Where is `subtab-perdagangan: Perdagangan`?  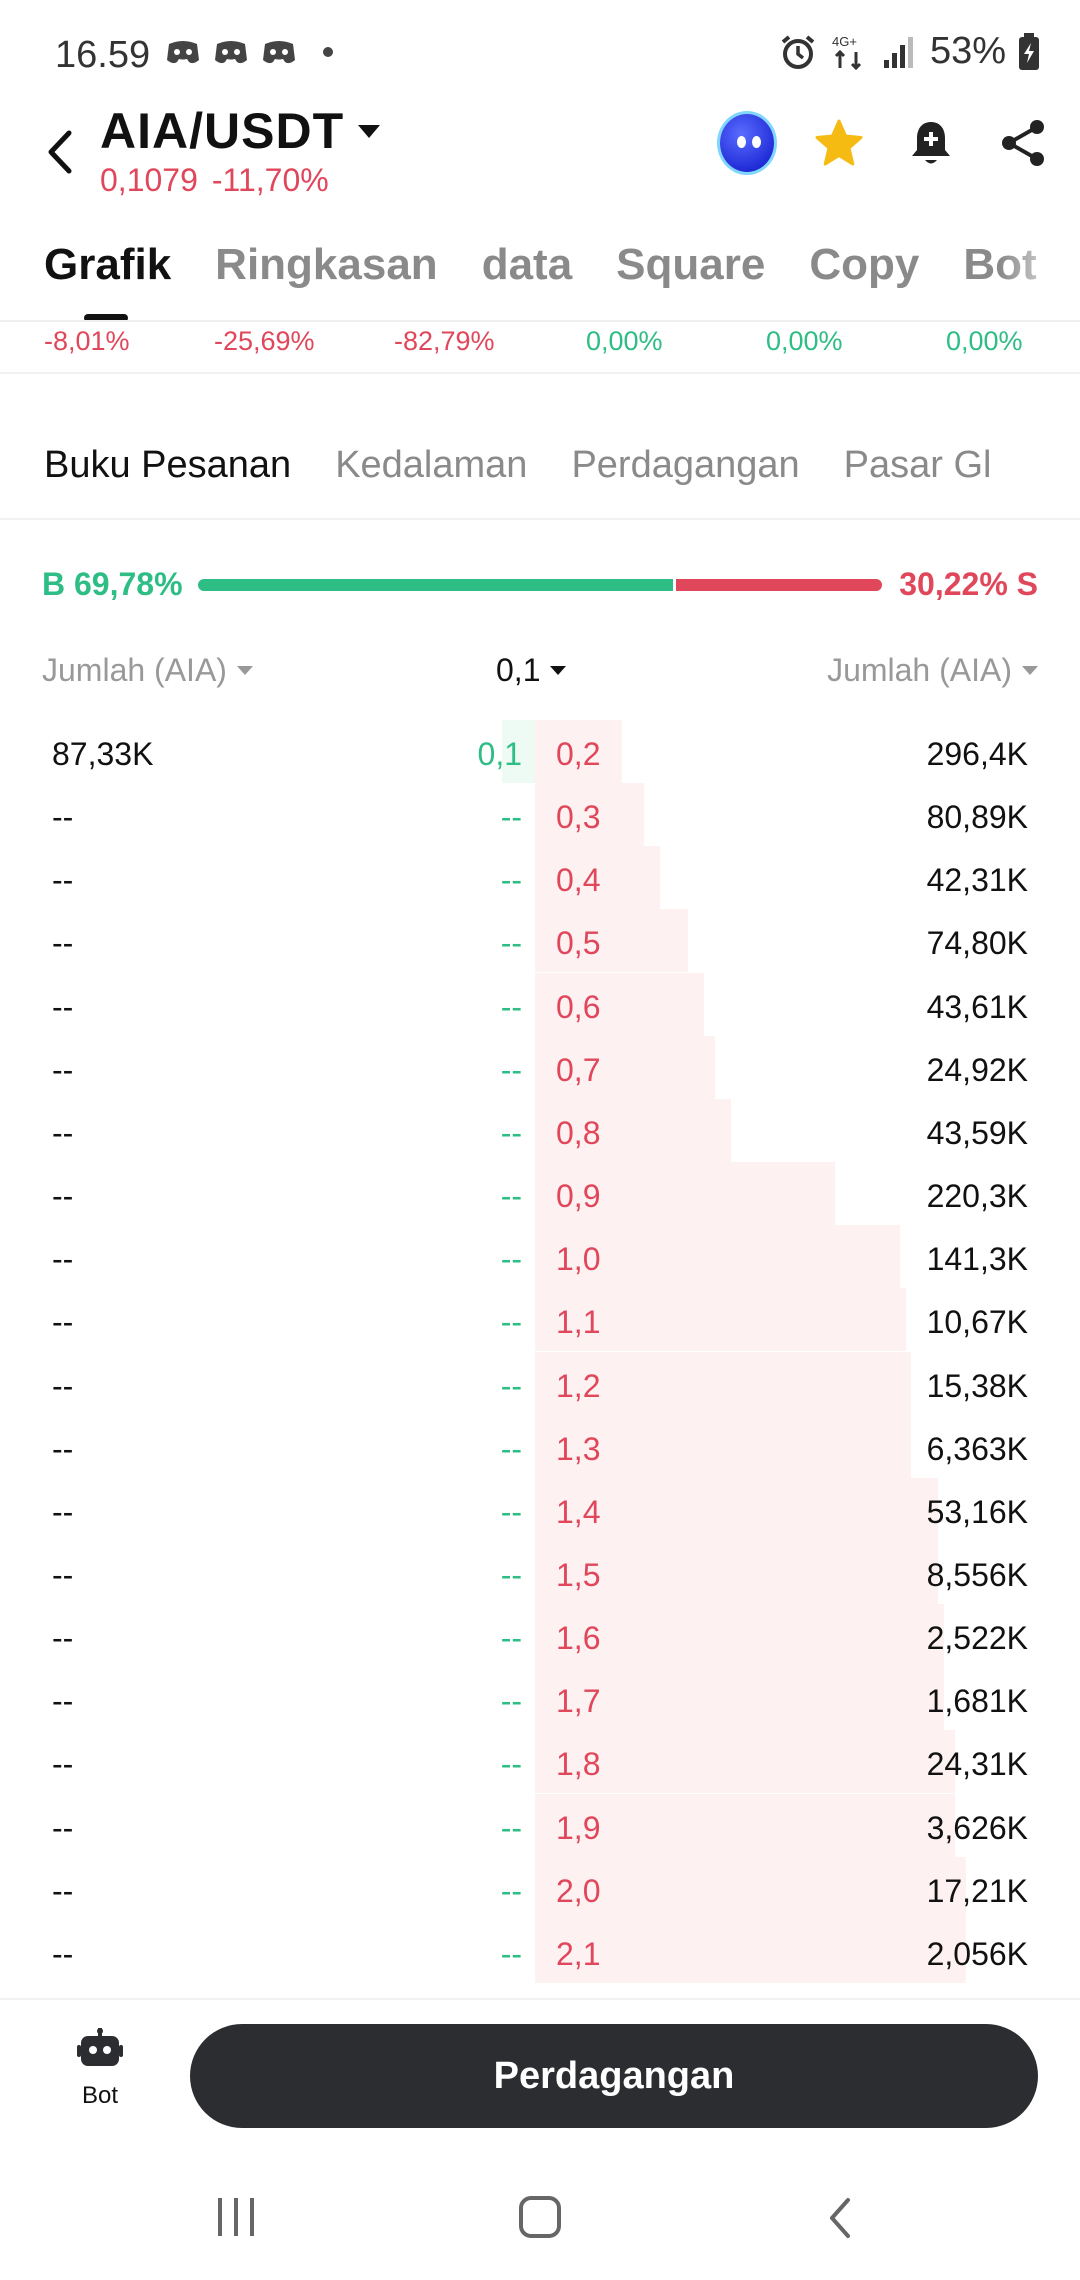 subtab-perdagangan: Perdagangan is located at coordinates (685, 465).